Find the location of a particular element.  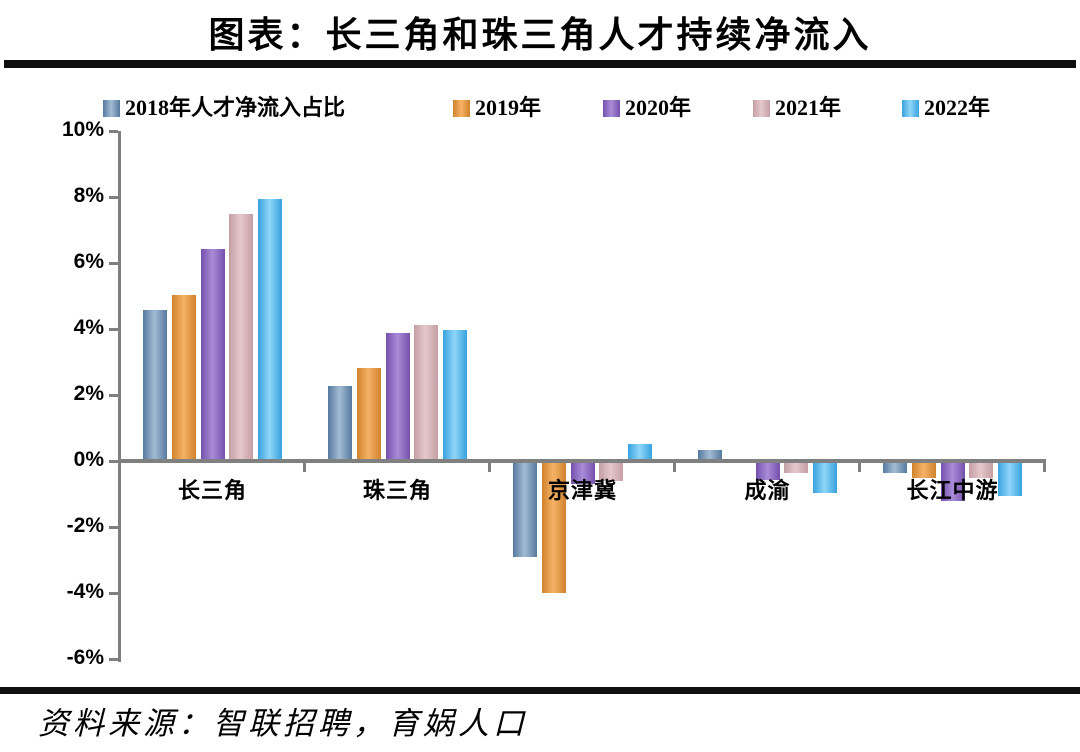

bar-2021年-长江中游 is located at coordinates (981, 470).